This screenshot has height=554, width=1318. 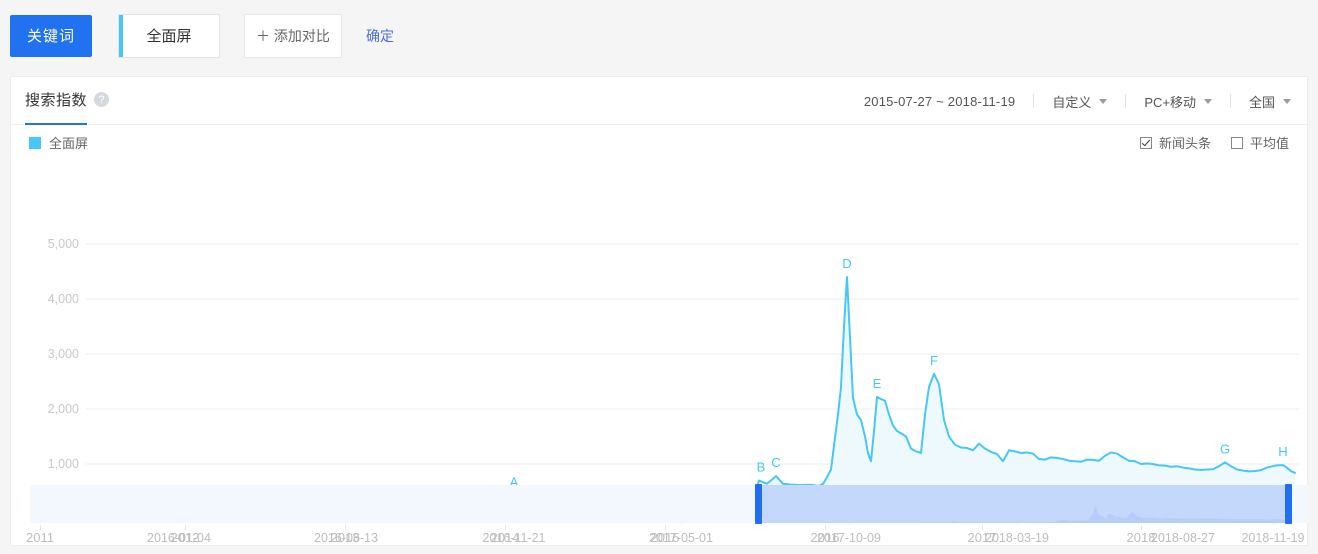 I want to click on page-title: 搜索指数, so click(x=56, y=100).